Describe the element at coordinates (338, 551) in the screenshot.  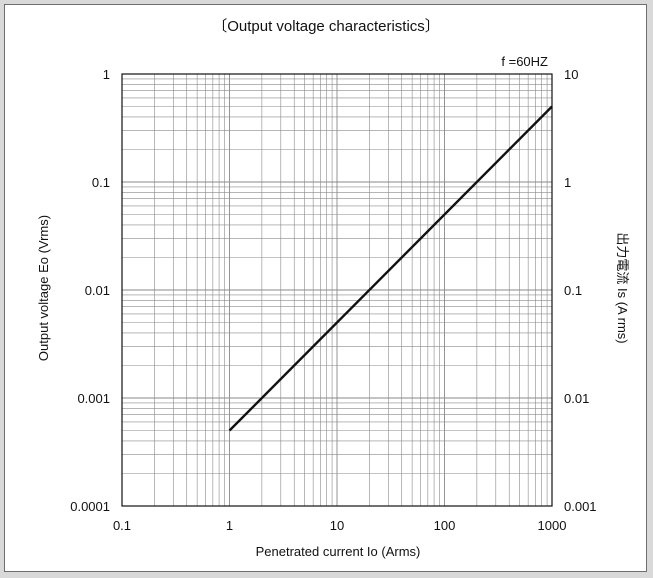
I see `x-axis-label: Penetrated current Io (Arms)` at that location.